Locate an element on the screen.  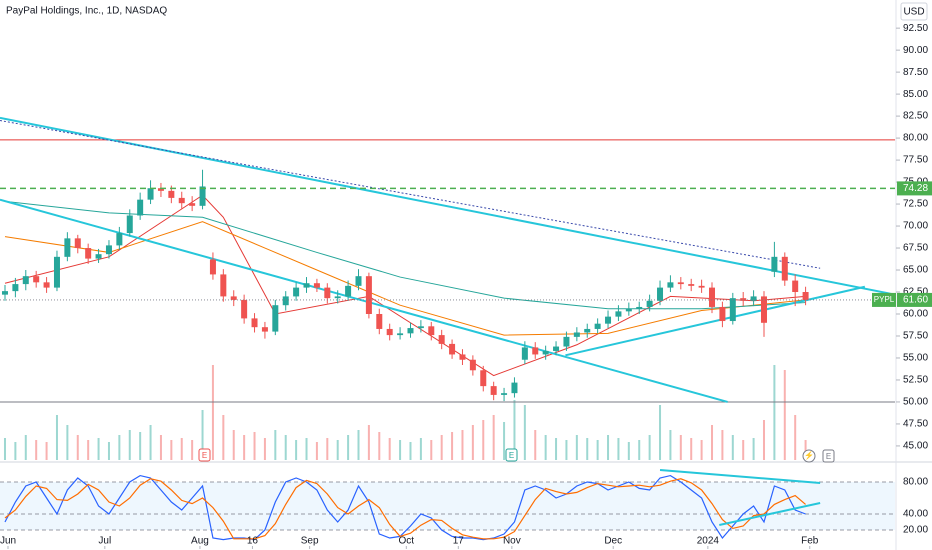
x-tick-label: Dec is located at coordinates (613, 541).